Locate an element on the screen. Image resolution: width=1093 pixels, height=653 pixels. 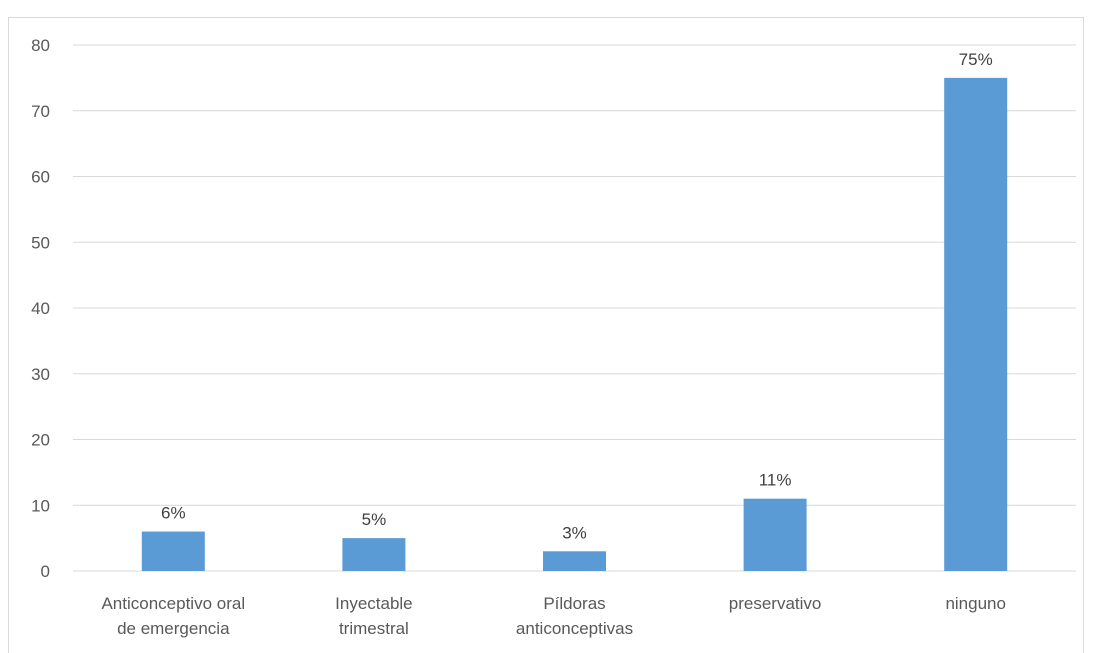
data-label-2: 3% is located at coordinates (574, 532).